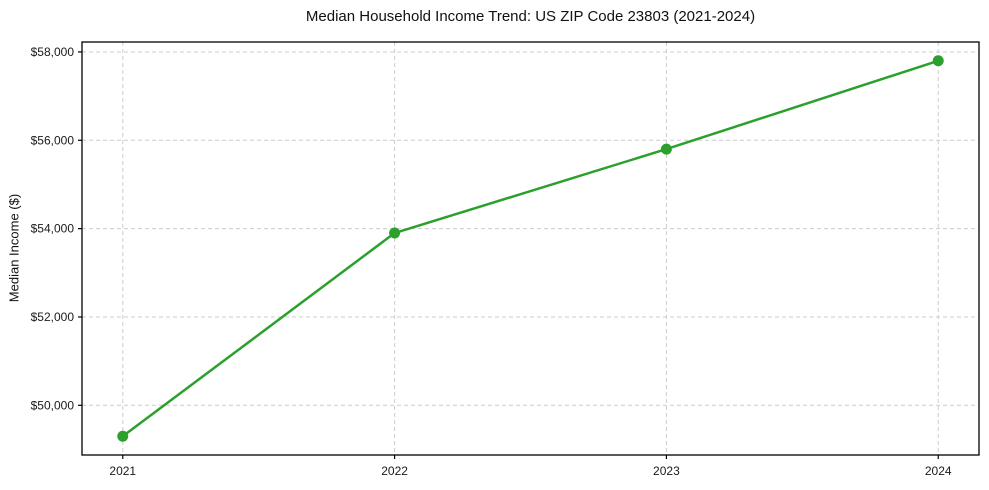 The width and height of the screenshot is (989, 490). I want to click on x-tick-label: 2021, so click(122, 471).